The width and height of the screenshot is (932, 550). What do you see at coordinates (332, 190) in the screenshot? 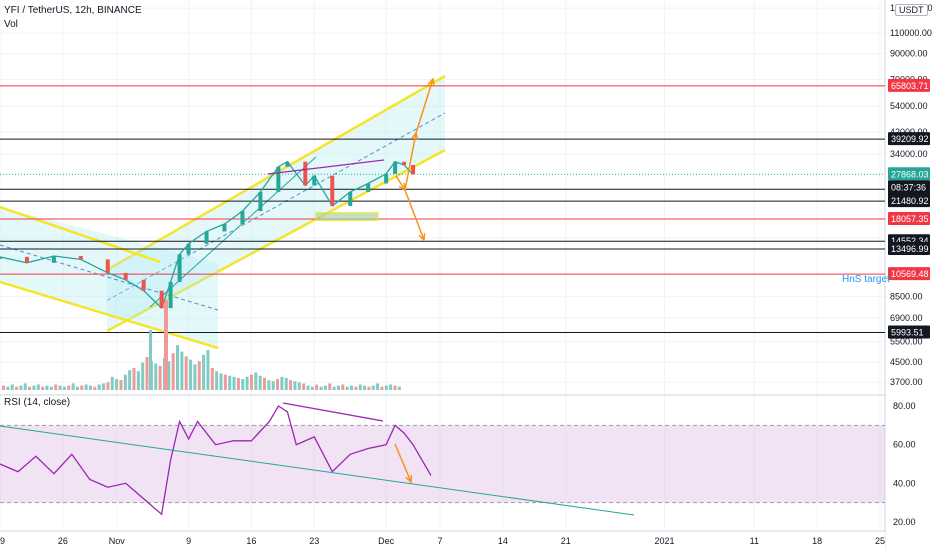
I see `price-candle: Nov 25: 20500` at bounding box center [332, 190].